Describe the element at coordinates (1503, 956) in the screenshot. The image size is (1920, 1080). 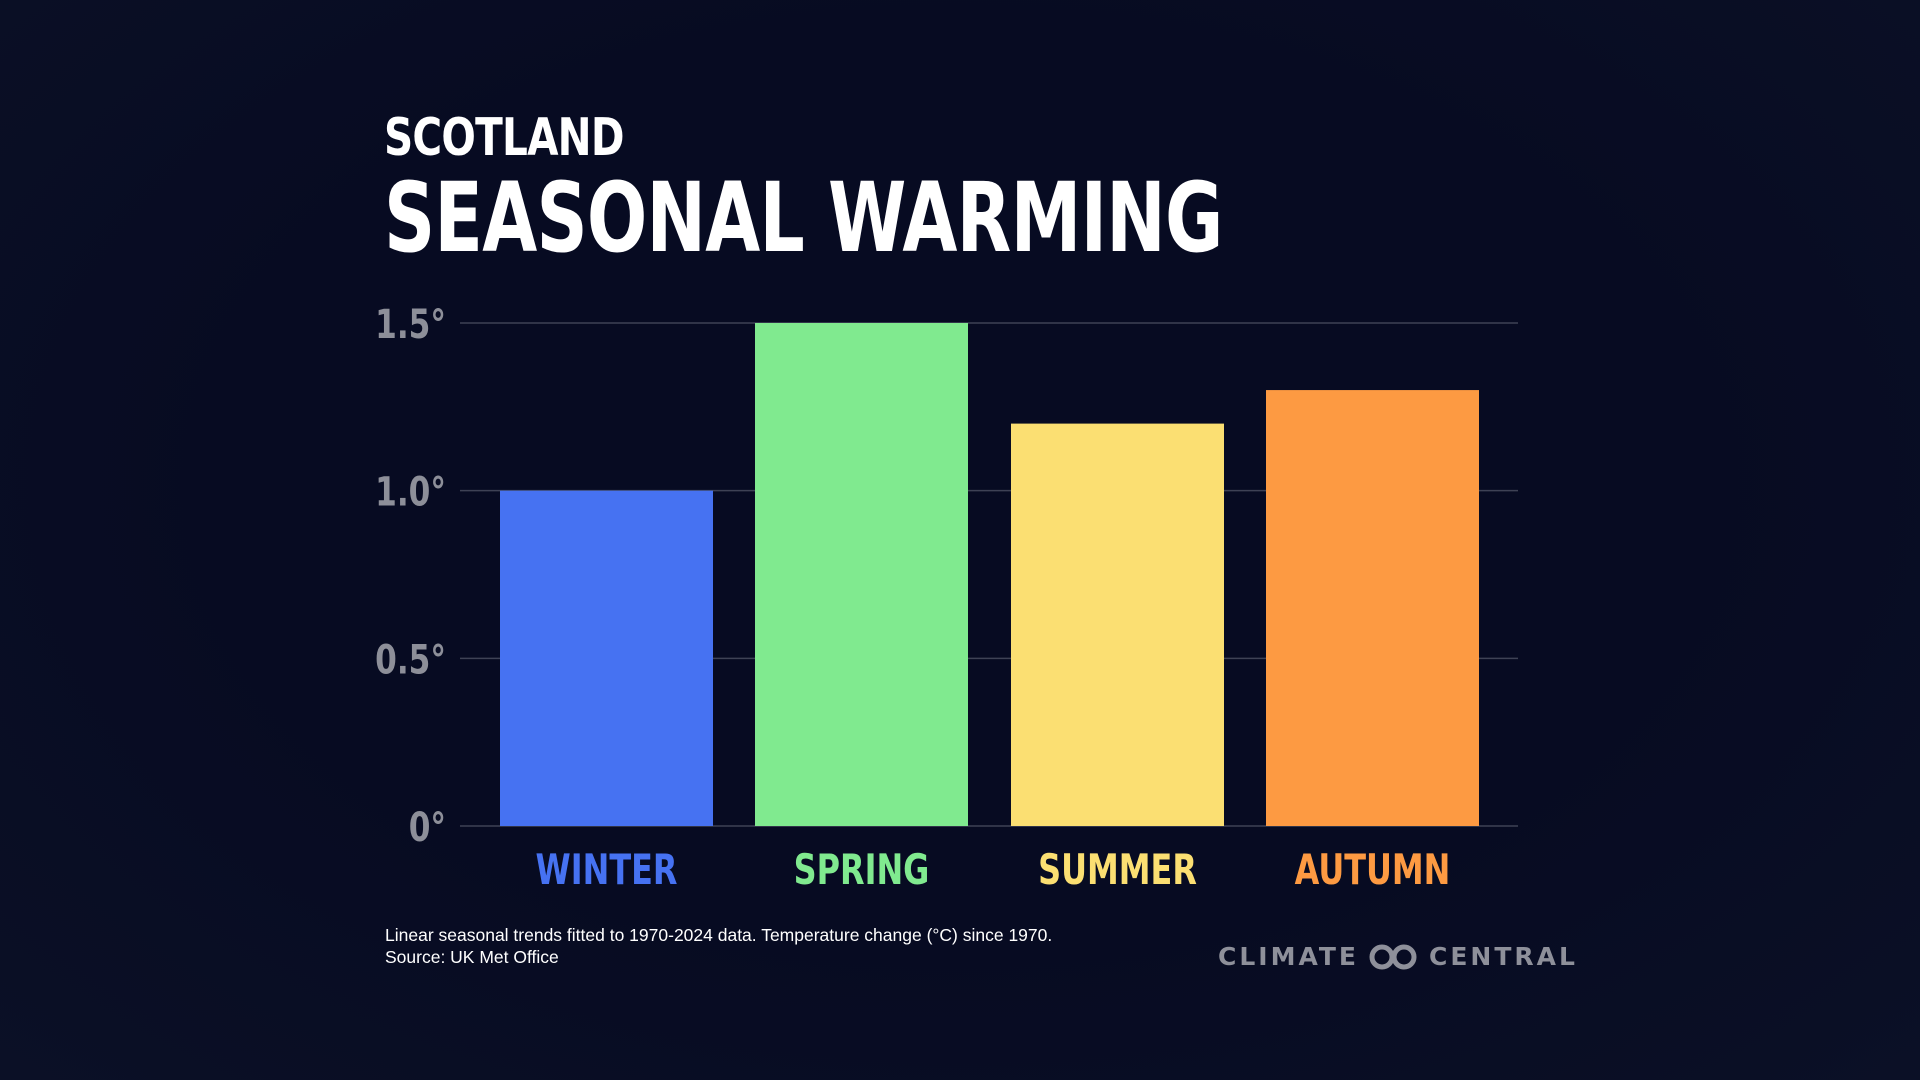
I see `brand-right: CENTRAL` at that location.